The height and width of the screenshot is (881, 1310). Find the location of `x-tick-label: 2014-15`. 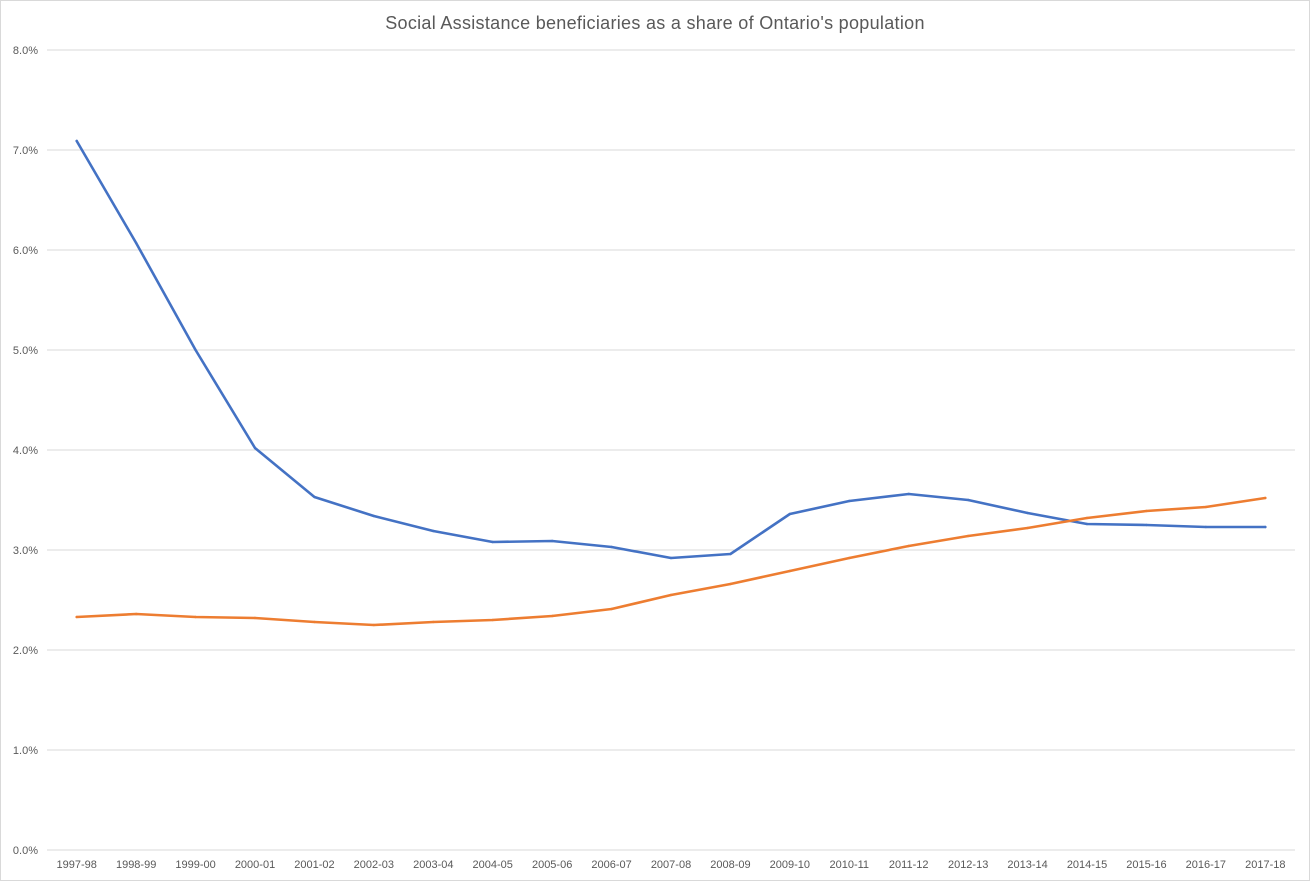

x-tick-label: 2014-15 is located at coordinates (1087, 865).